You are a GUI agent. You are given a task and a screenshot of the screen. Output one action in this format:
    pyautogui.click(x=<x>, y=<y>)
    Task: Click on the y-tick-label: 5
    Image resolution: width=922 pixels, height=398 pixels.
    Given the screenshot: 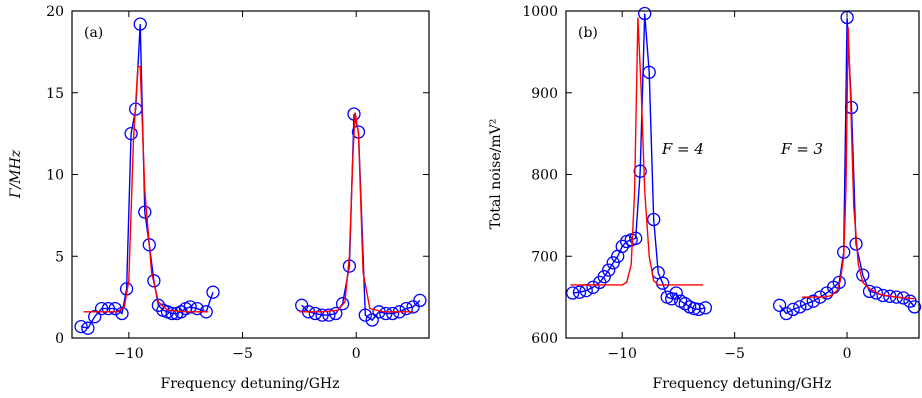 What is the action you would take?
    pyautogui.click(x=59, y=257)
    